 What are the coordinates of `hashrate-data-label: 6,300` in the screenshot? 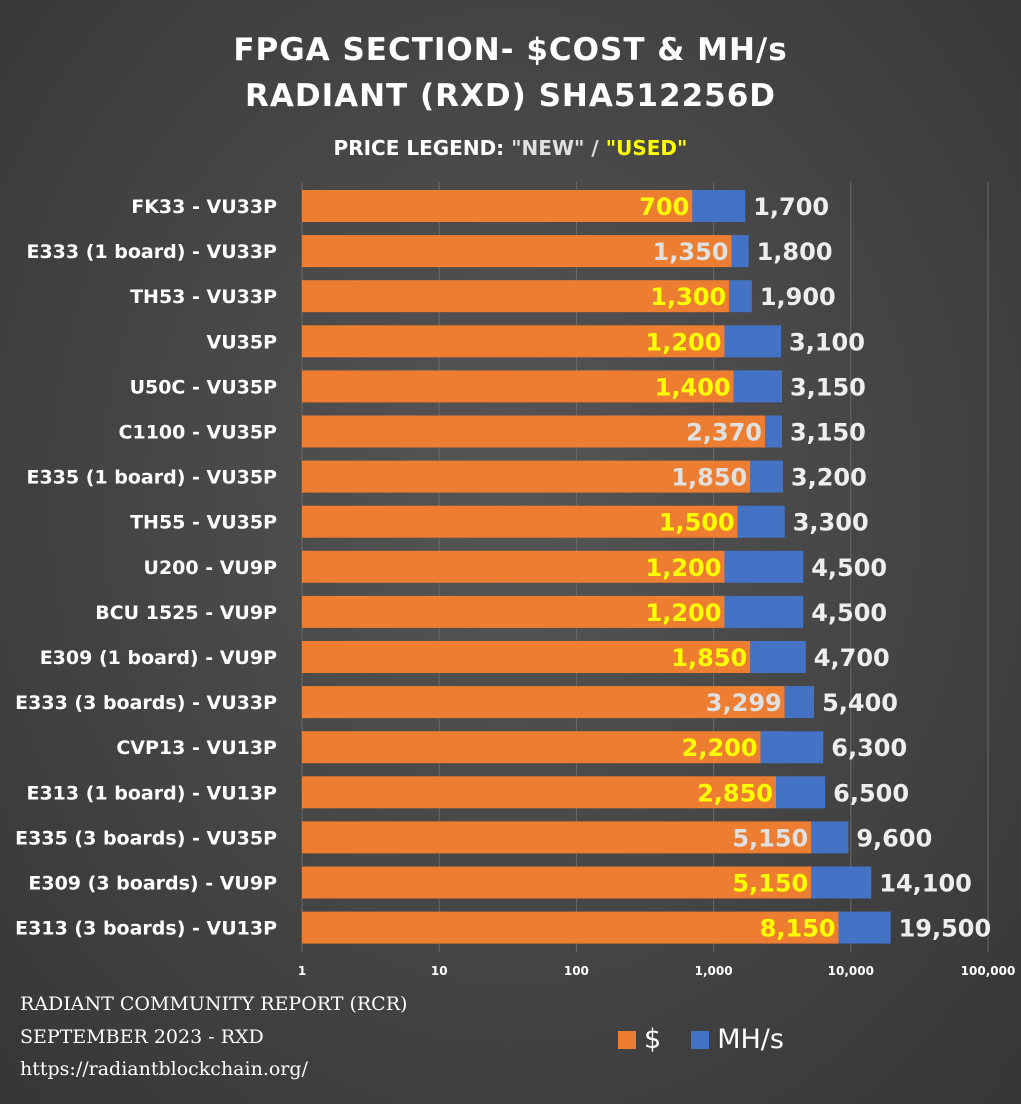 It's located at (869, 748).